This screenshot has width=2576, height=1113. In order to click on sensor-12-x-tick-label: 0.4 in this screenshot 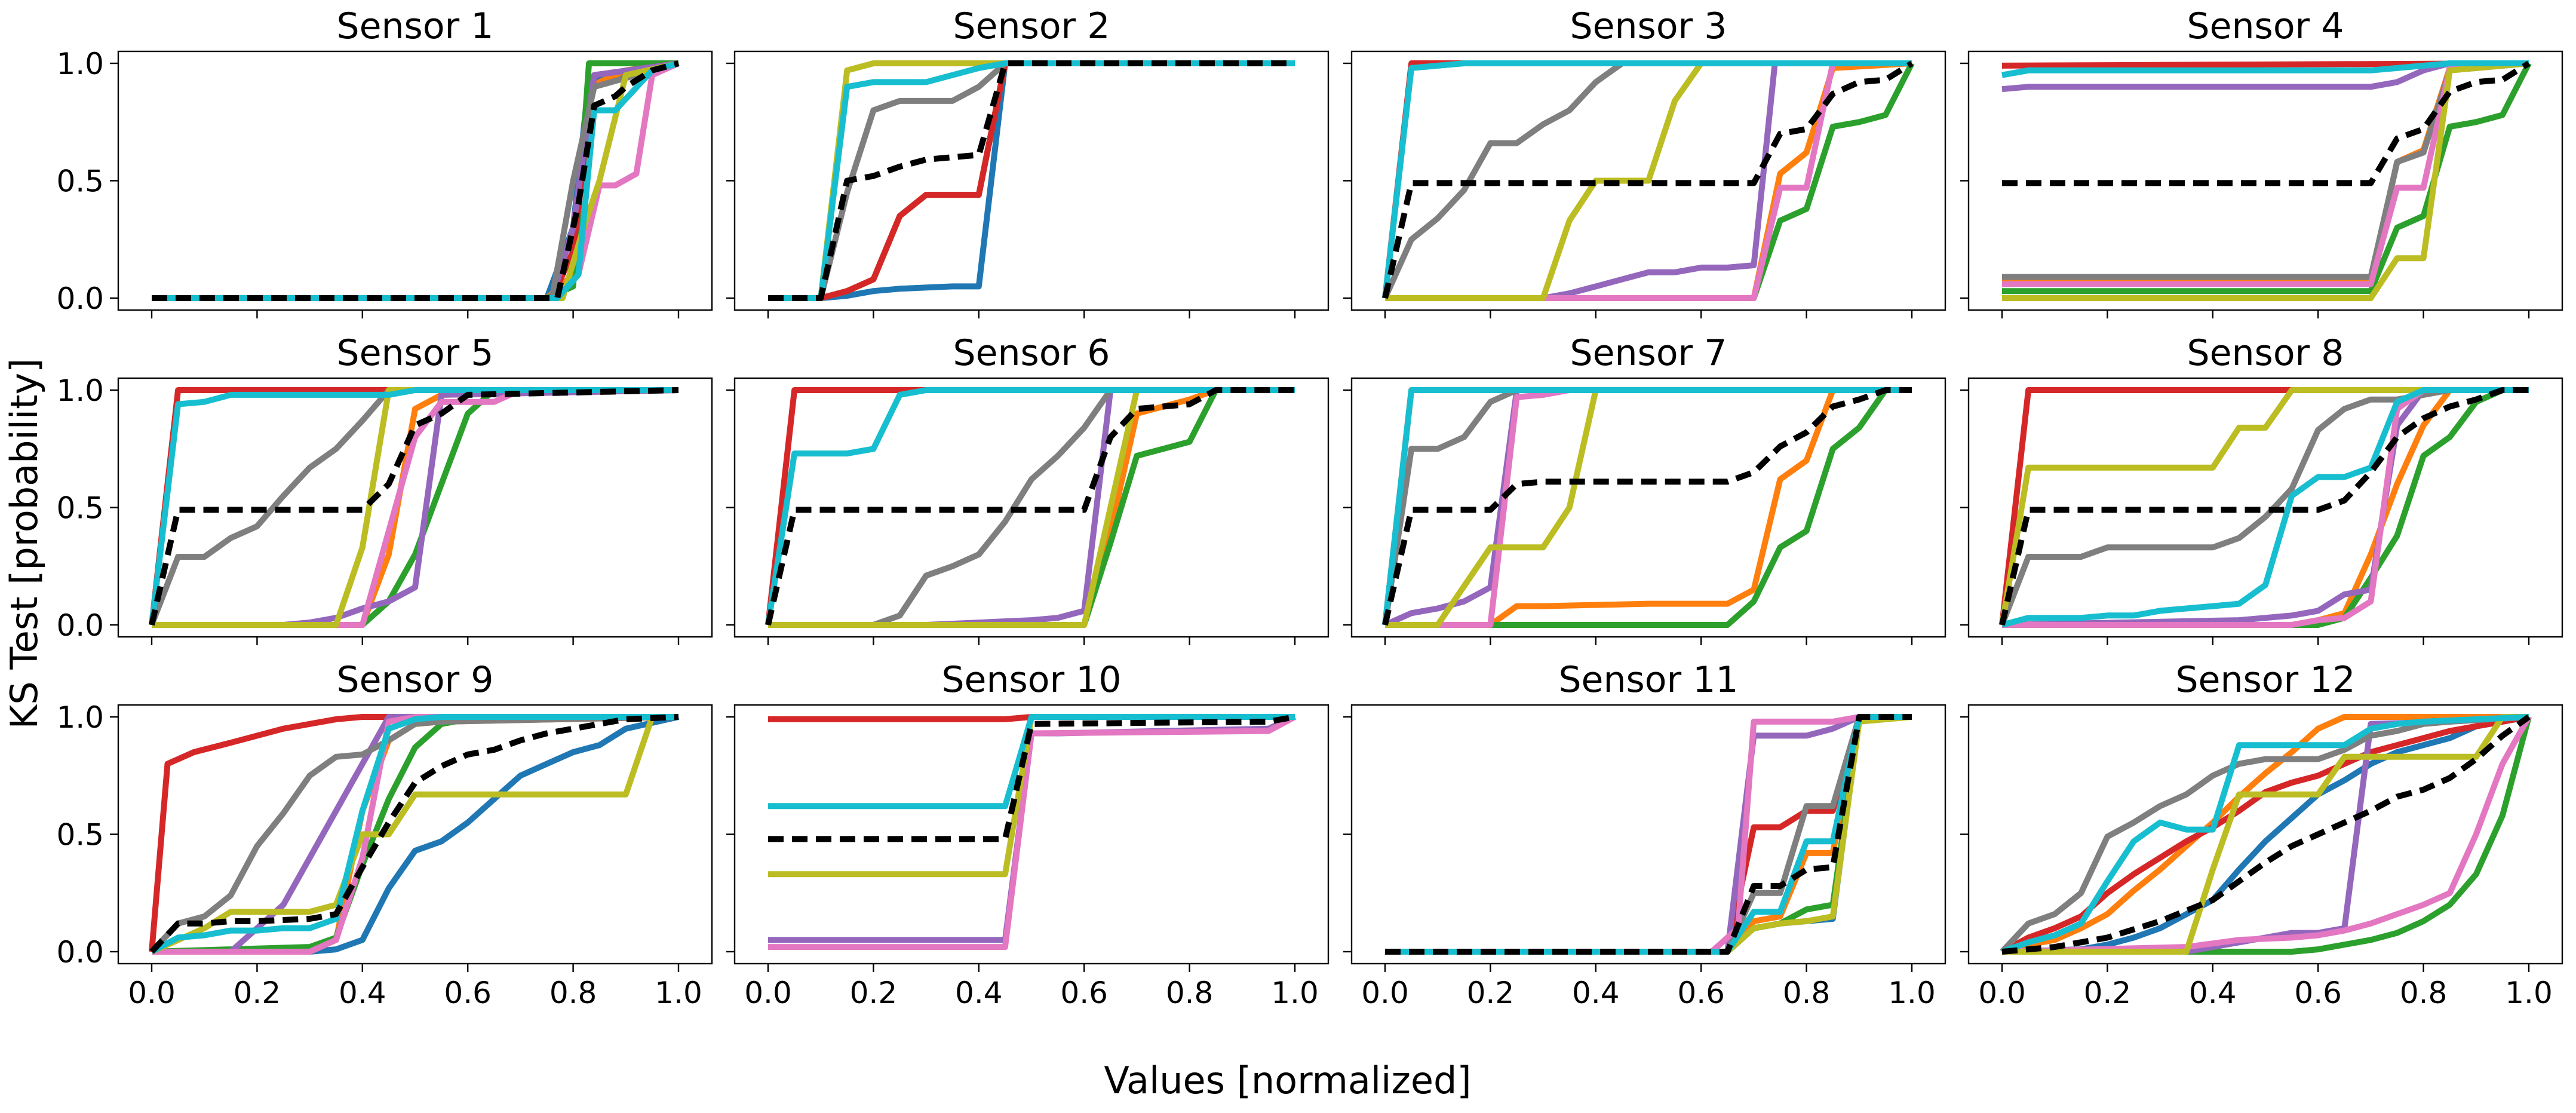, I will do `click(2213, 993)`.